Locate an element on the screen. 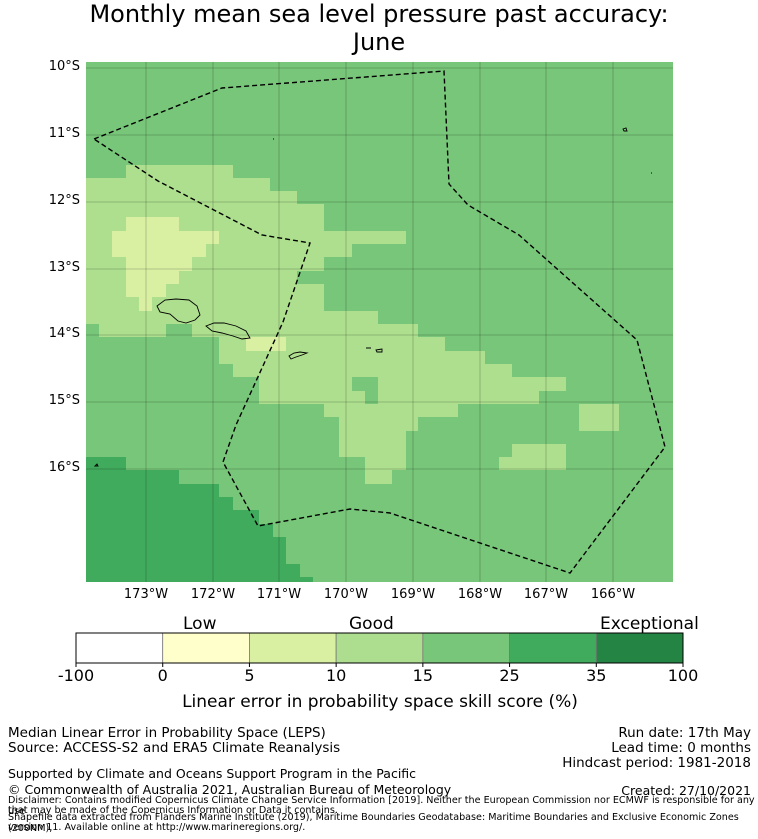 This screenshot has width=758, height=839. latitude-label: 16°S is located at coordinates (64, 467).